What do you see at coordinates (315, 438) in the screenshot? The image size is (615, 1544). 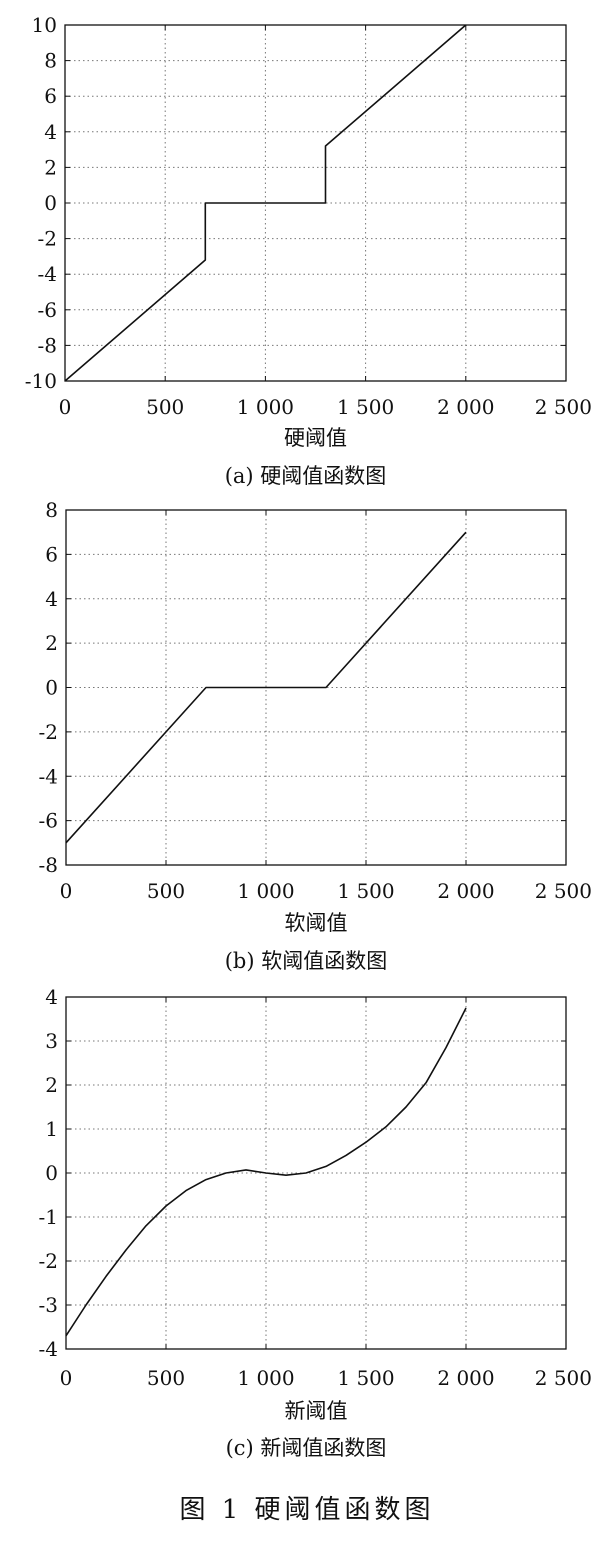 I see `x-axis-label: 硬阈值` at bounding box center [315, 438].